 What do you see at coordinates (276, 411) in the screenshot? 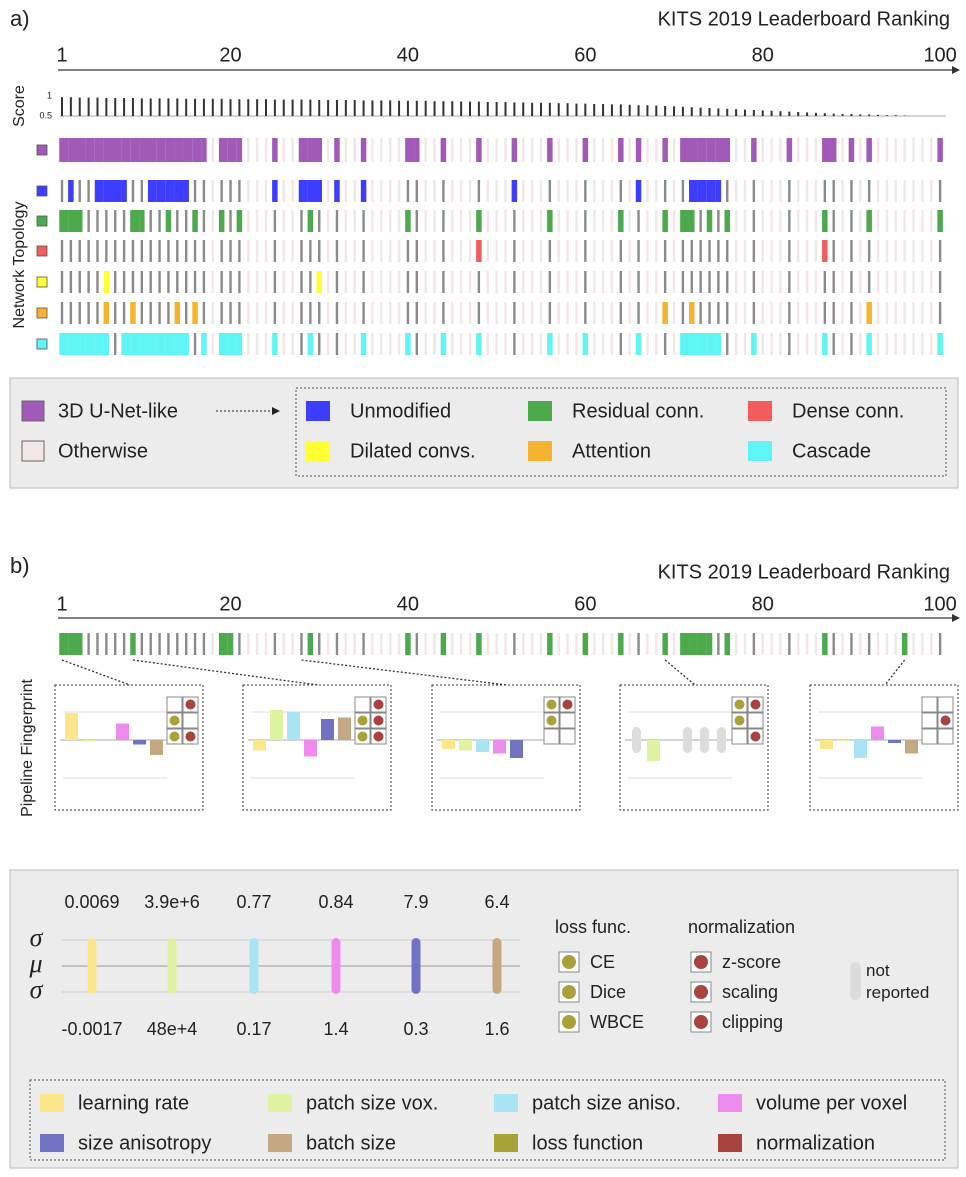
I see `legend-arrowhead` at bounding box center [276, 411].